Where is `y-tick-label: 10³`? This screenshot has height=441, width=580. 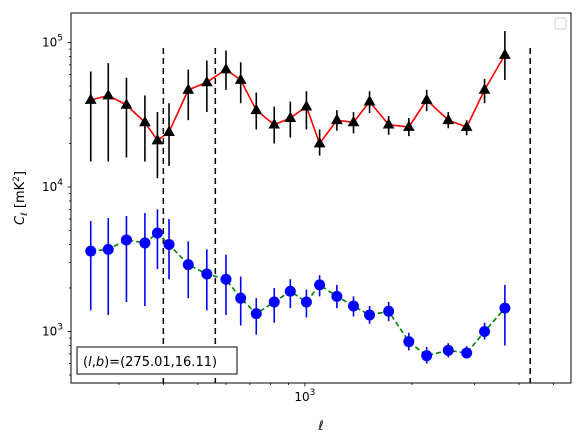
y-tick-label: 10³ is located at coordinates (52, 330).